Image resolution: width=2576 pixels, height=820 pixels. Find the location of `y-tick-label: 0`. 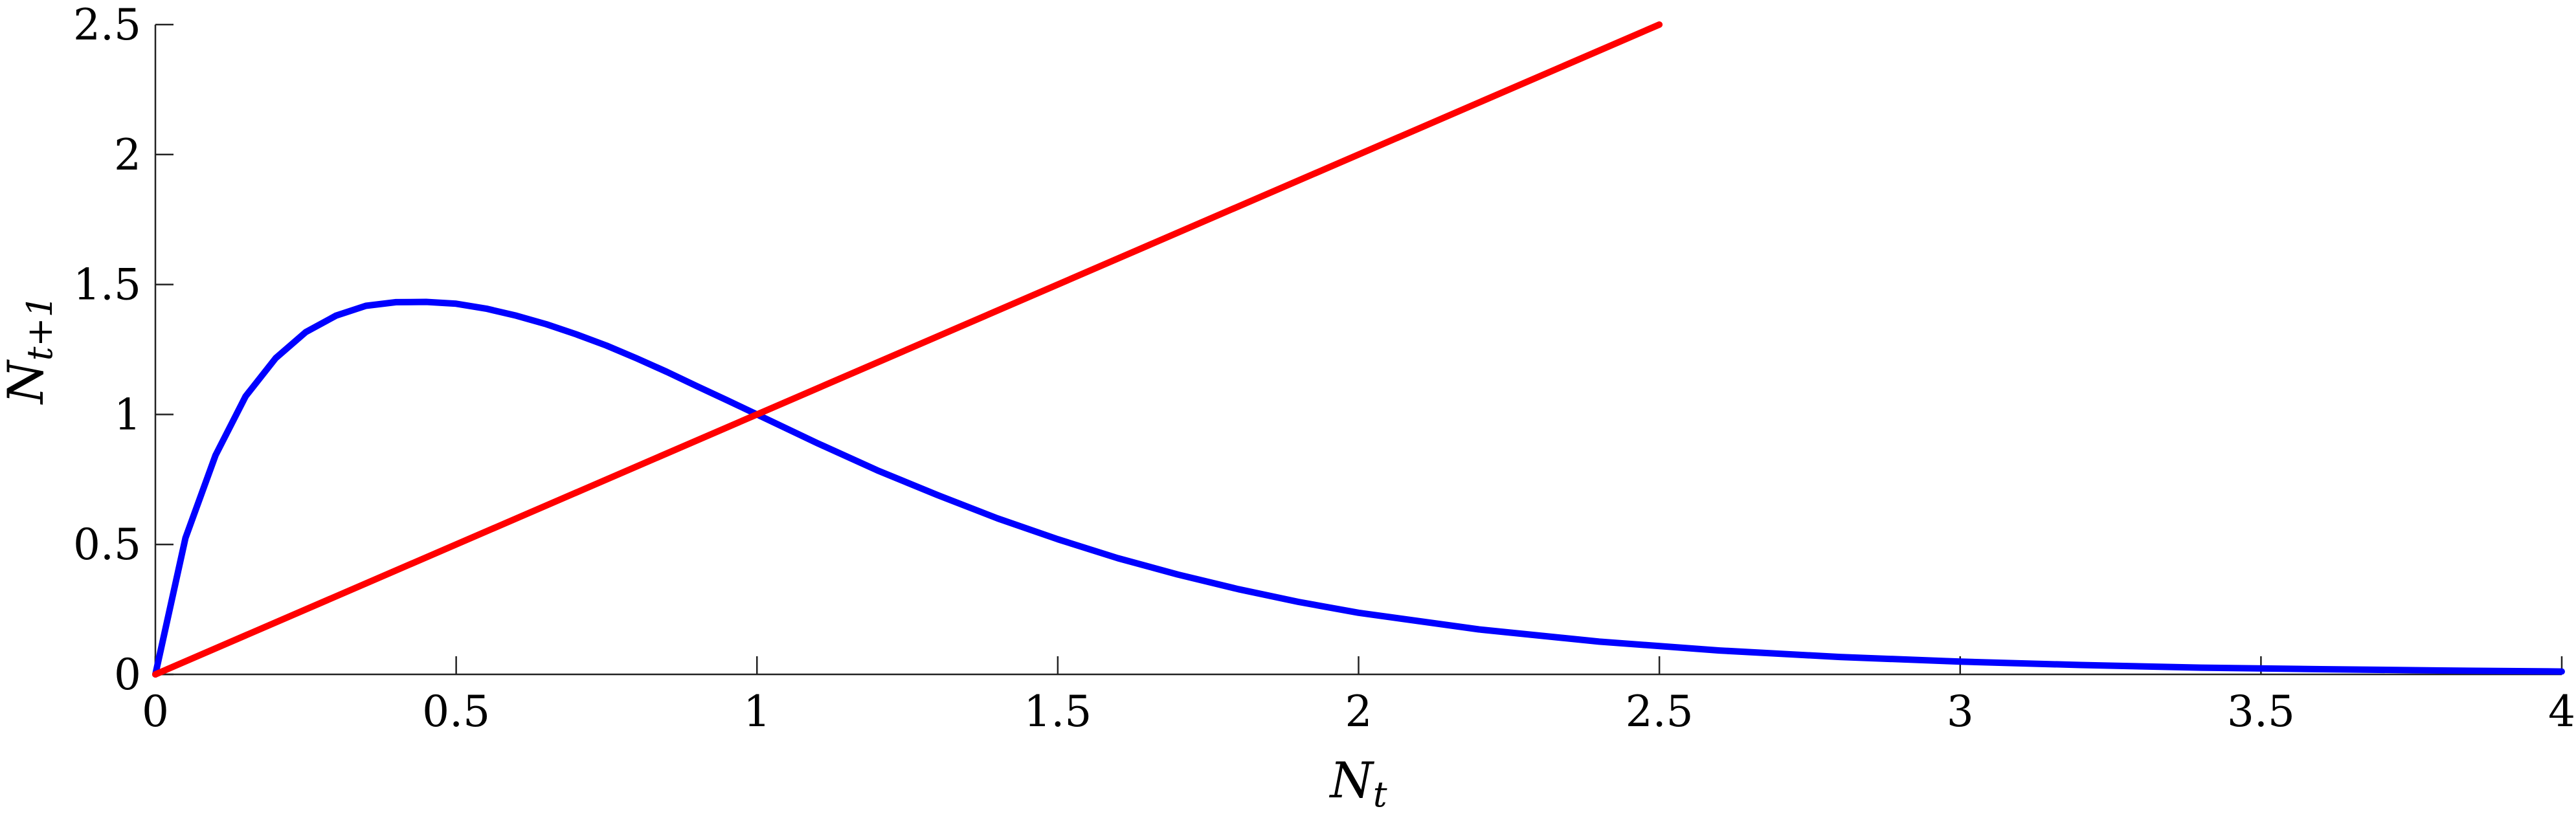

y-tick-label: 0 is located at coordinates (128, 675).